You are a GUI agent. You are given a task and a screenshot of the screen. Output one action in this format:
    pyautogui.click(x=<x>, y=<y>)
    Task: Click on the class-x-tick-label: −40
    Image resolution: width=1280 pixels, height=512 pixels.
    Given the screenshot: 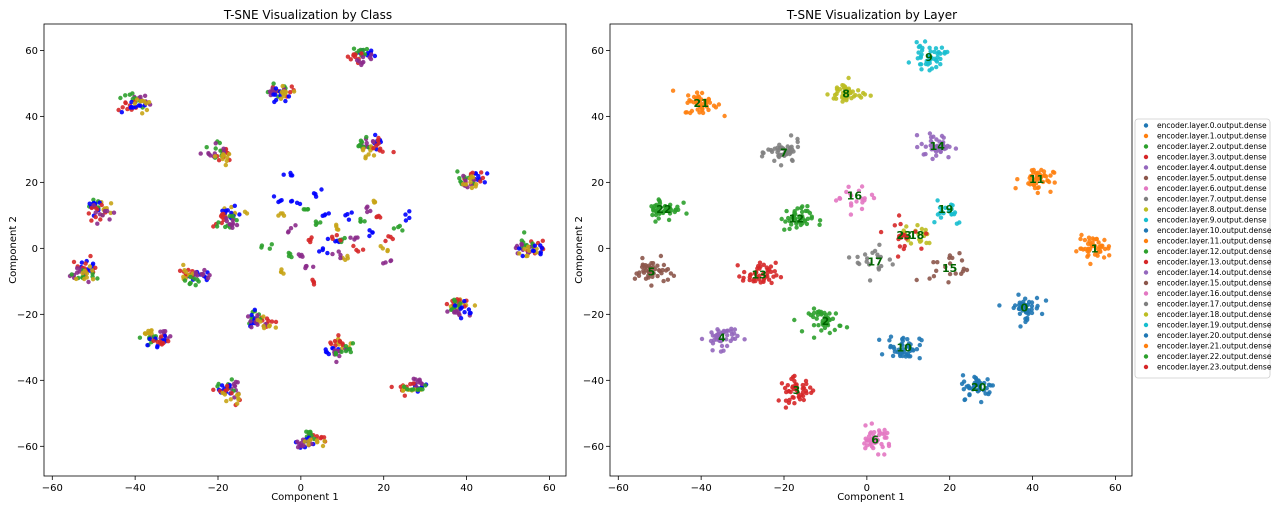 What is the action you would take?
    pyautogui.click(x=135, y=488)
    